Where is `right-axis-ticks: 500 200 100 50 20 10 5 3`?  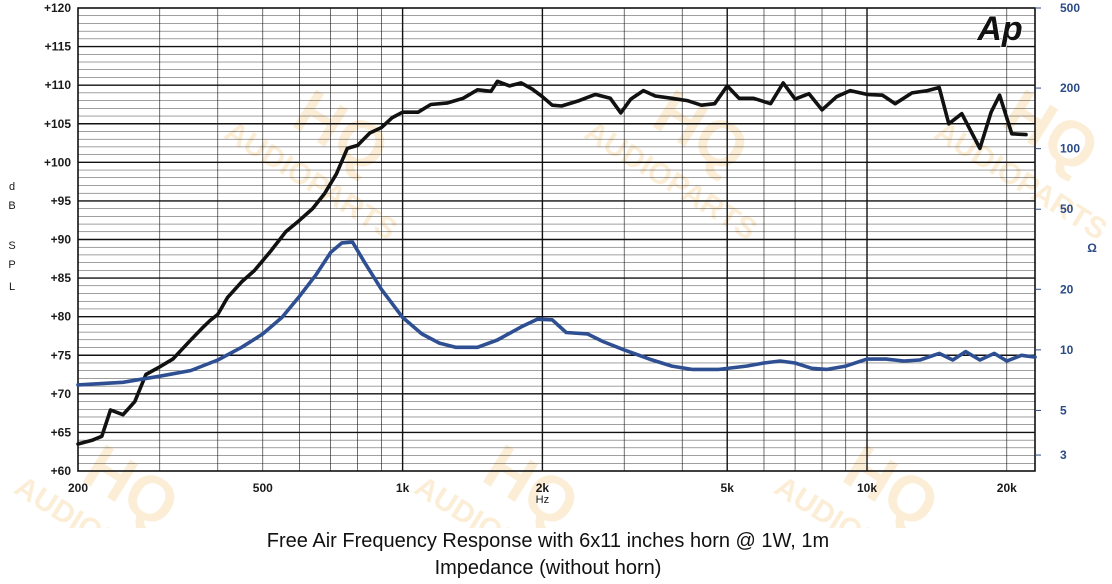
right-axis-ticks: 500 200 100 50 20 10 5 3 is located at coordinates (1057, 231).